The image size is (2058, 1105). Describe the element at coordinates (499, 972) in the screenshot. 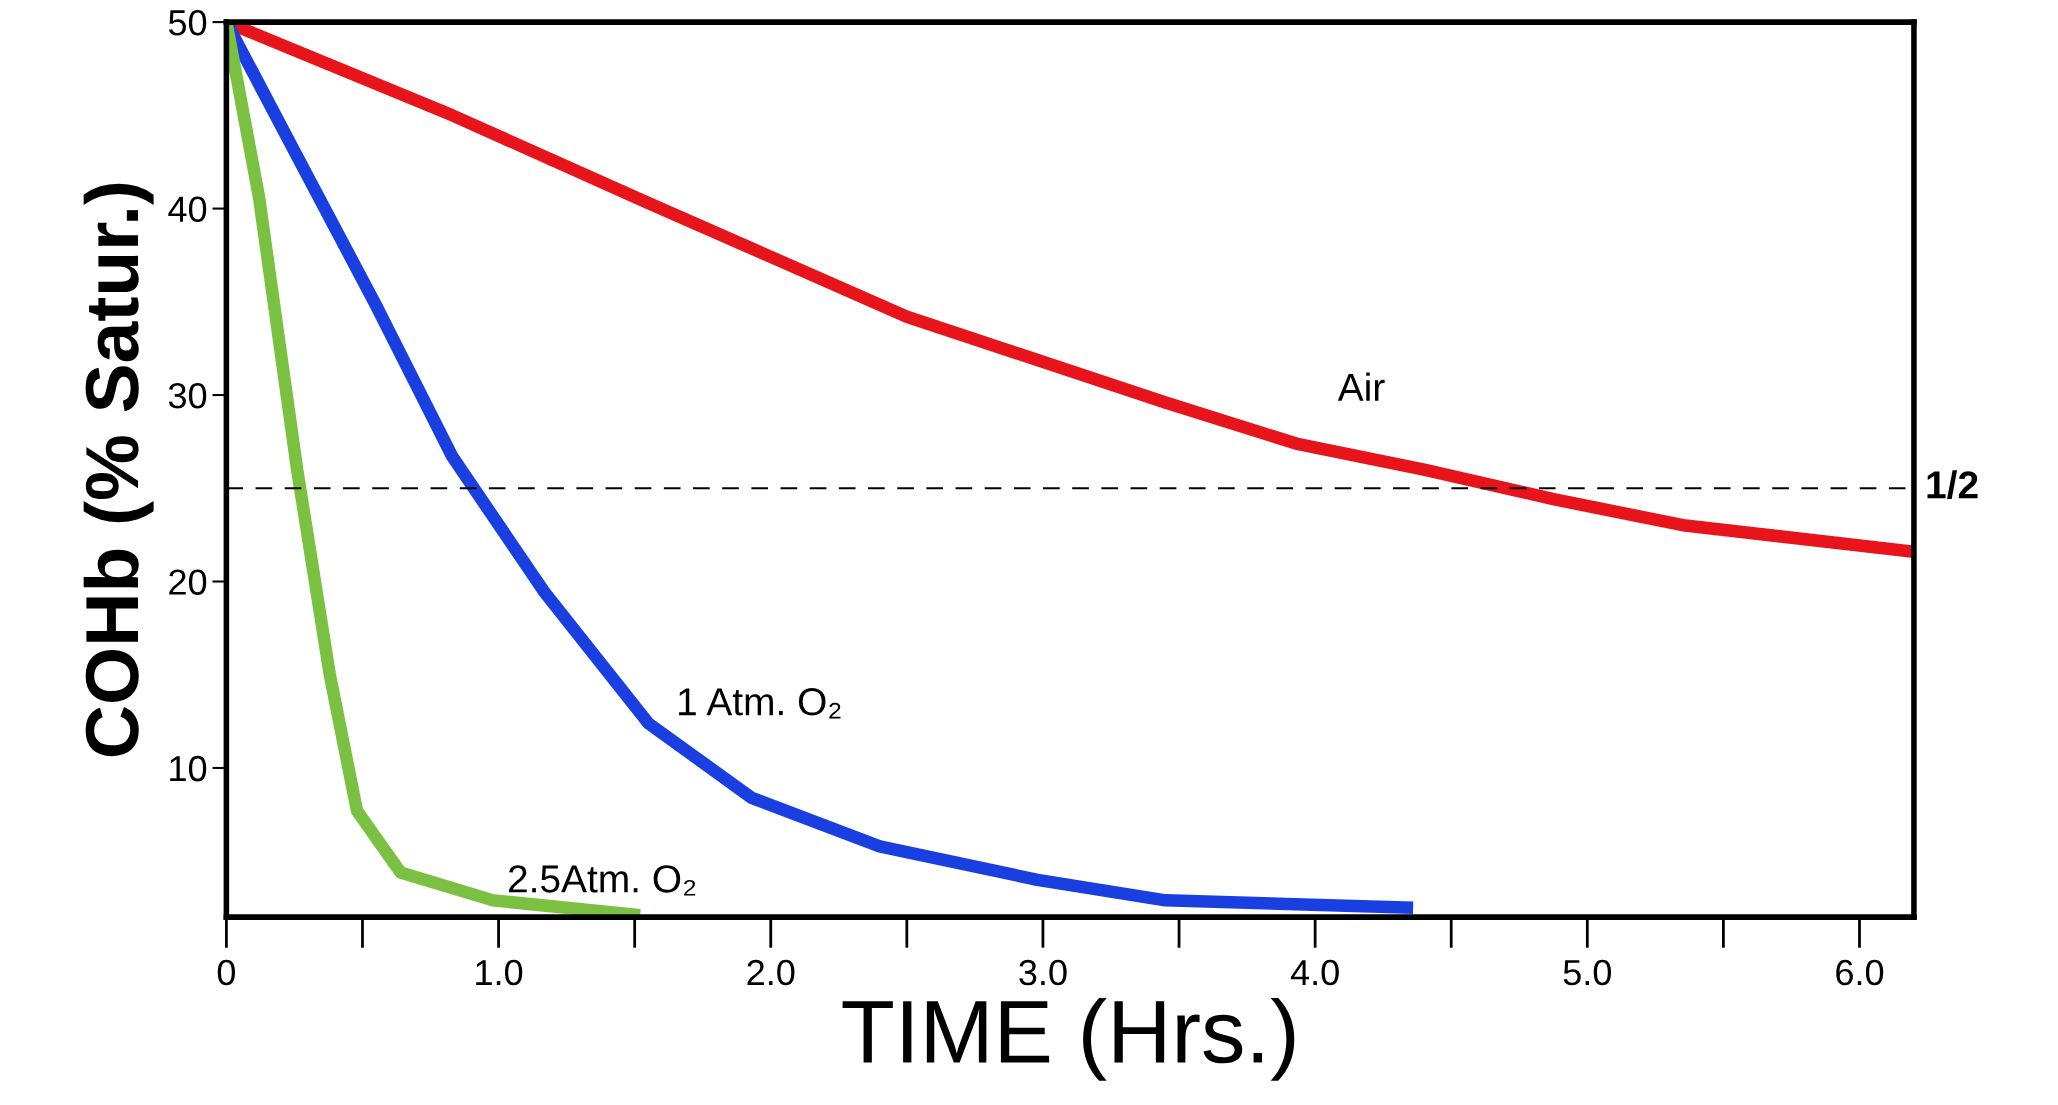

I see `text: 1.0` at that location.